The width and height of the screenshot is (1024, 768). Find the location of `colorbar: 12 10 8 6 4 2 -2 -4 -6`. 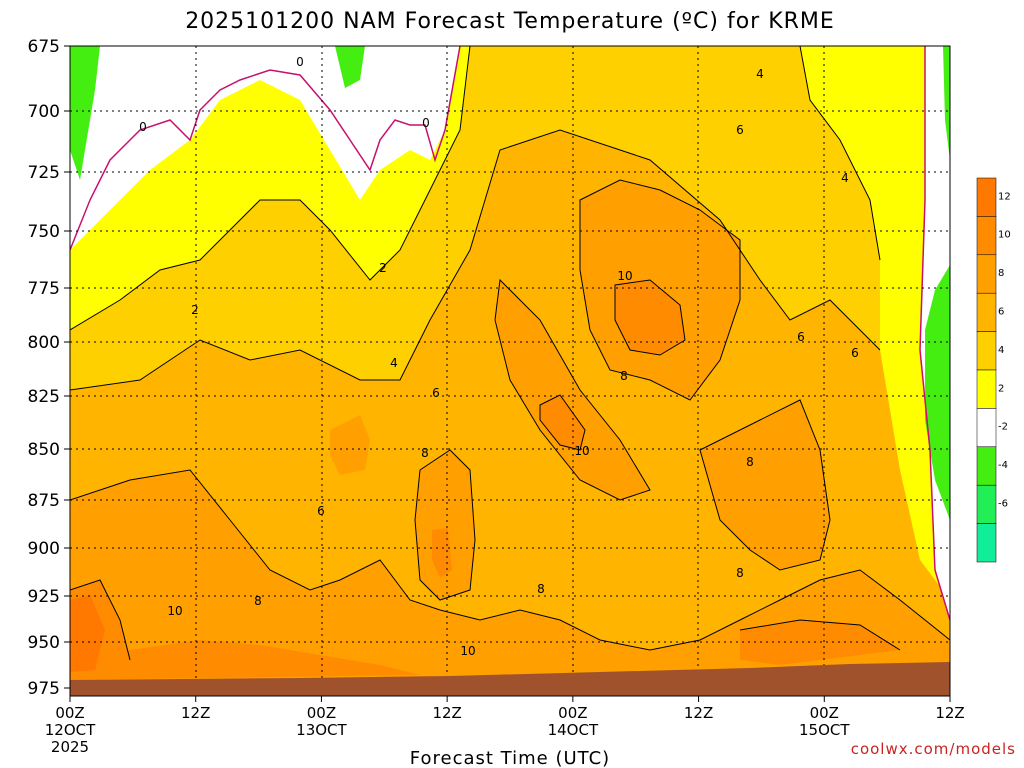

colorbar: 12 10 8 6 4 2 -2 -4 -6 is located at coordinates (993, 370).